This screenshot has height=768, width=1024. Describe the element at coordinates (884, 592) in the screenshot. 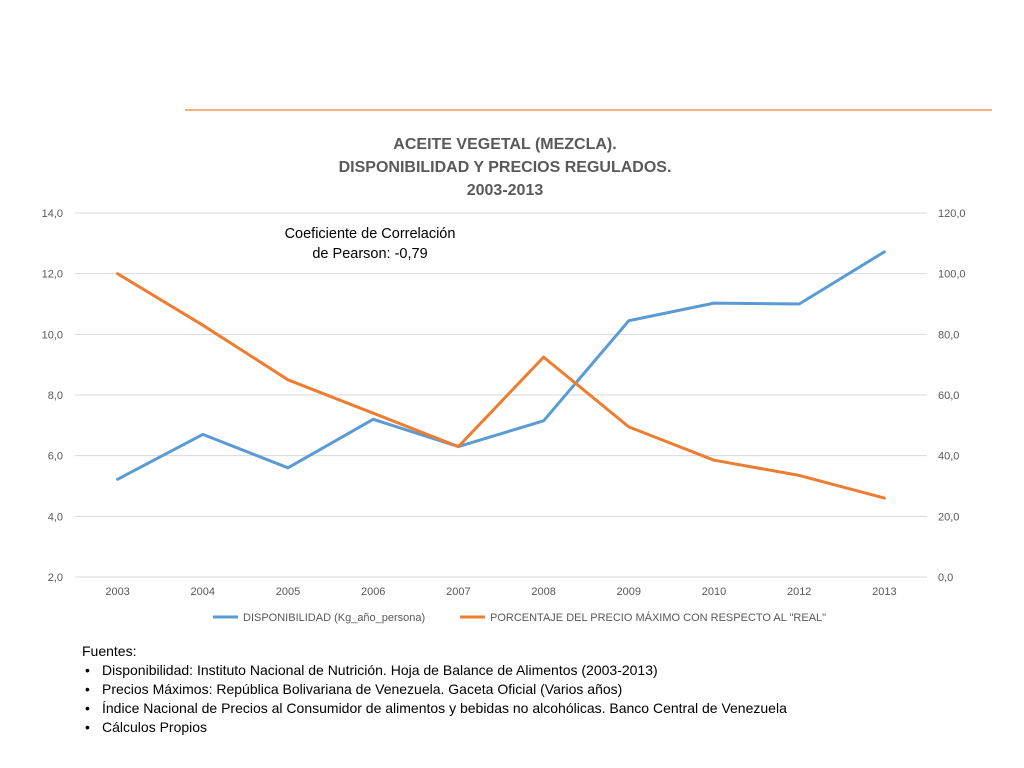

I see `x-tick-label: 2013` at that location.